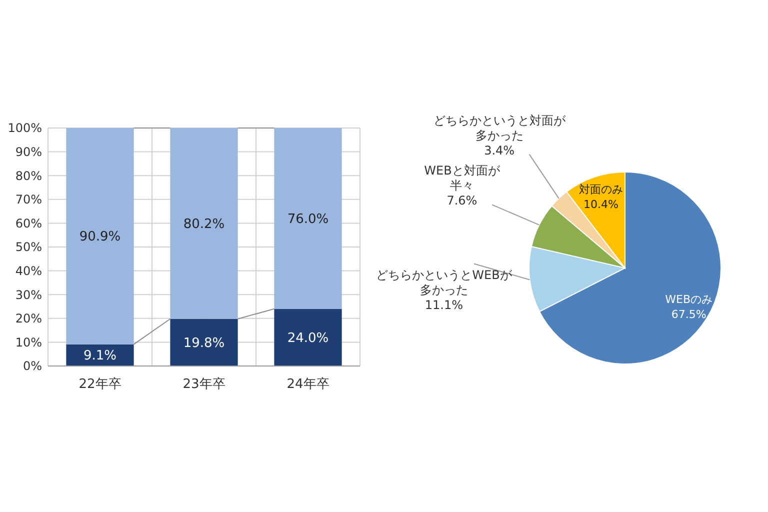 This screenshot has width=768, height=512. I want to click on data-label: 19.8%, so click(204, 343).